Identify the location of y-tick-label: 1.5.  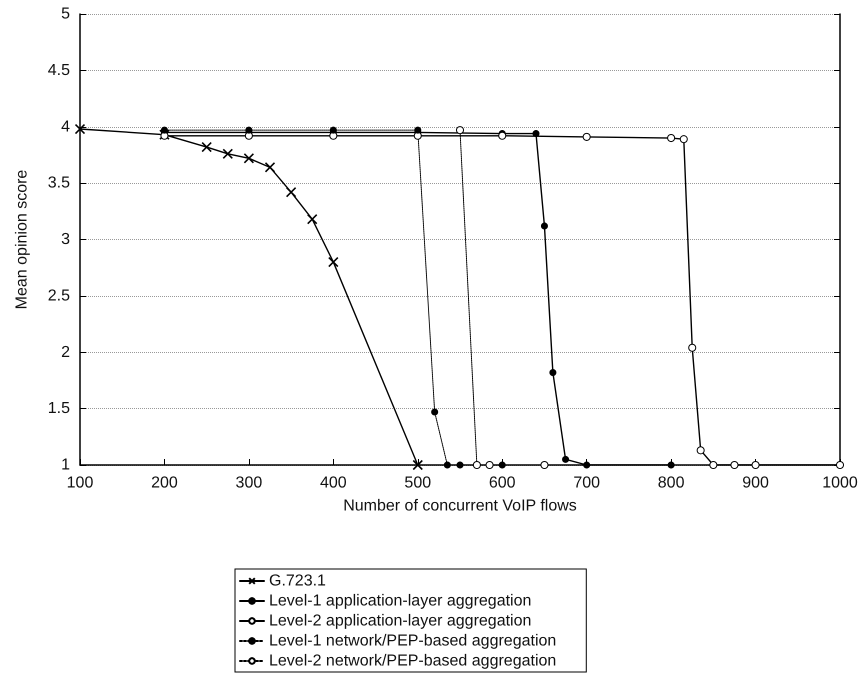
(59, 409).